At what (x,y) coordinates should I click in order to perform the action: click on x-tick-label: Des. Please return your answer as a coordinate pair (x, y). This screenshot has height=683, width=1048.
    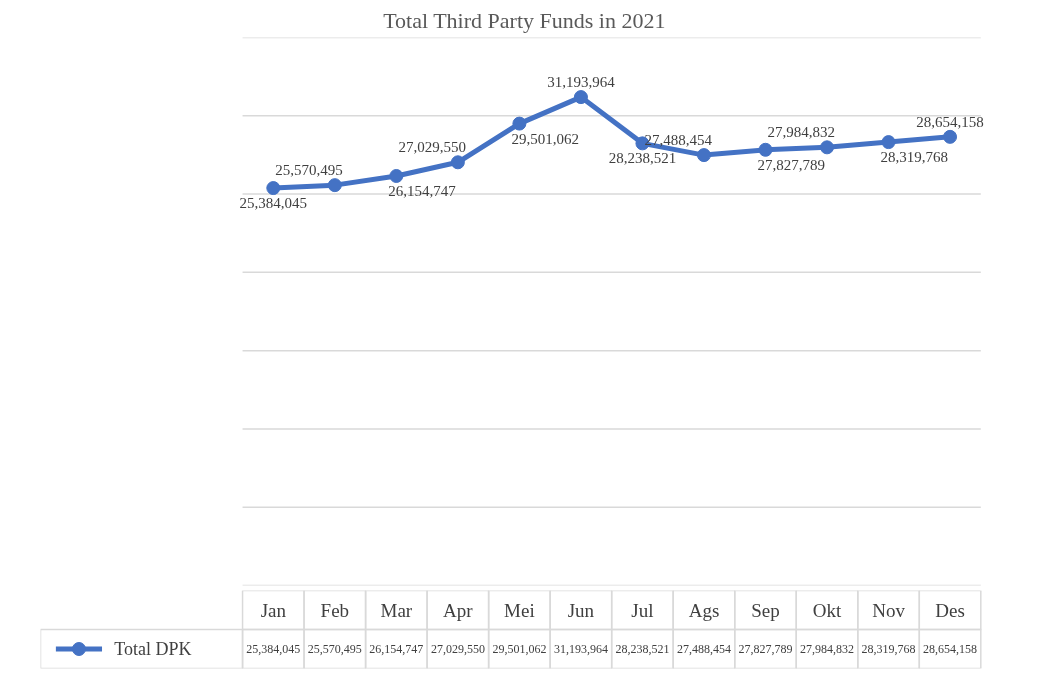
    Looking at the image, I should click on (950, 610).